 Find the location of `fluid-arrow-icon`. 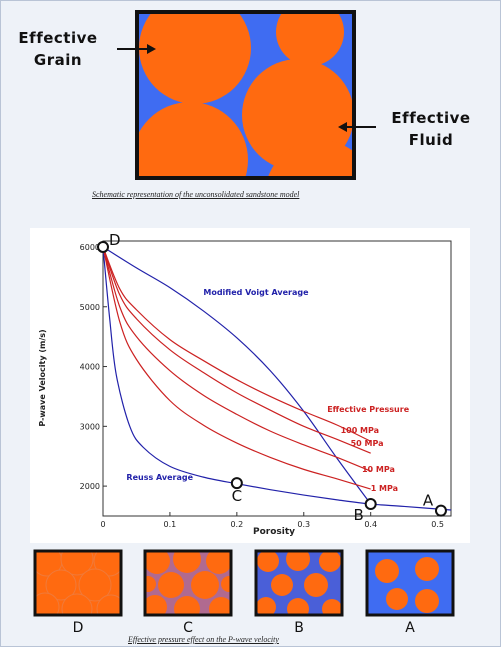

fluid-arrow-icon is located at coordinates (357, 127).